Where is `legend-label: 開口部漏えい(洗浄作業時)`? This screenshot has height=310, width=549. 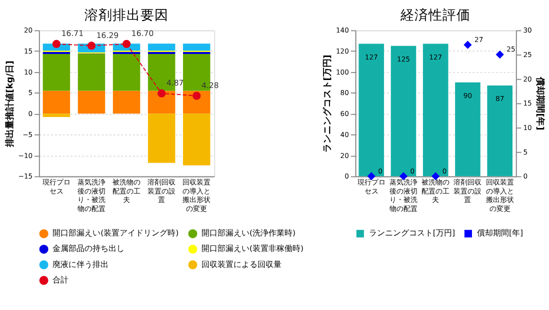 legend-label: 開口部漏えい(洗浄作業時) is located at coordinates (248, 233).